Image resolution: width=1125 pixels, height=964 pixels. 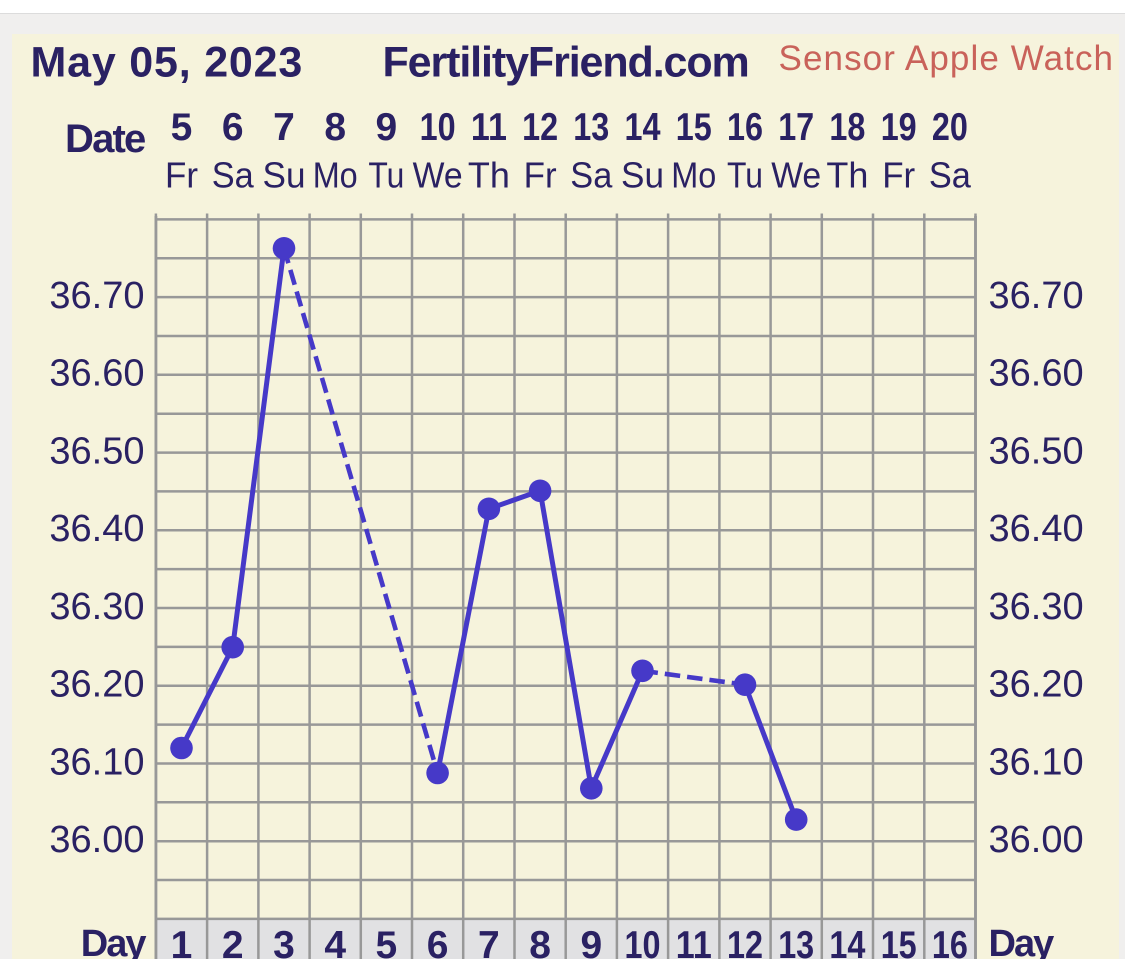 I want to click on svg-text: 1, so click(x=182, y=941).